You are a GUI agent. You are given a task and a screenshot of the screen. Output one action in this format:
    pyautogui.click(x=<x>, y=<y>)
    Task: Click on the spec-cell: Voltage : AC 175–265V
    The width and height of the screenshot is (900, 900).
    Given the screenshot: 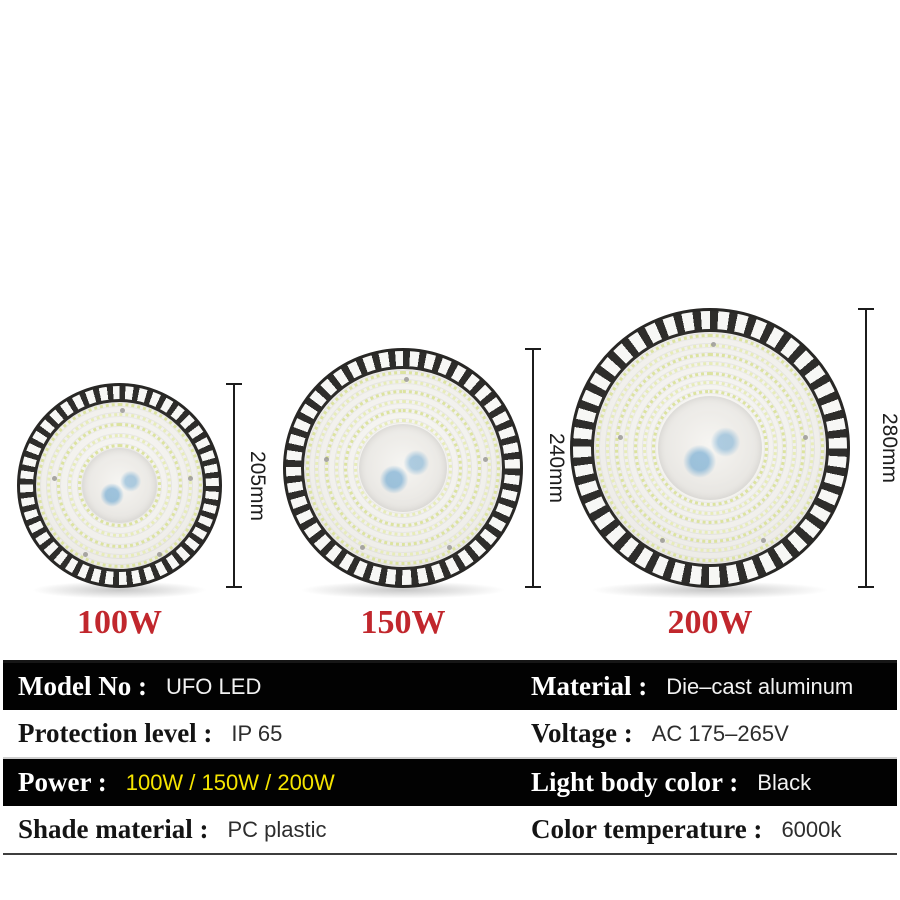 What is the action you would take?
    pyautogui.click(x=660, y=733)
    